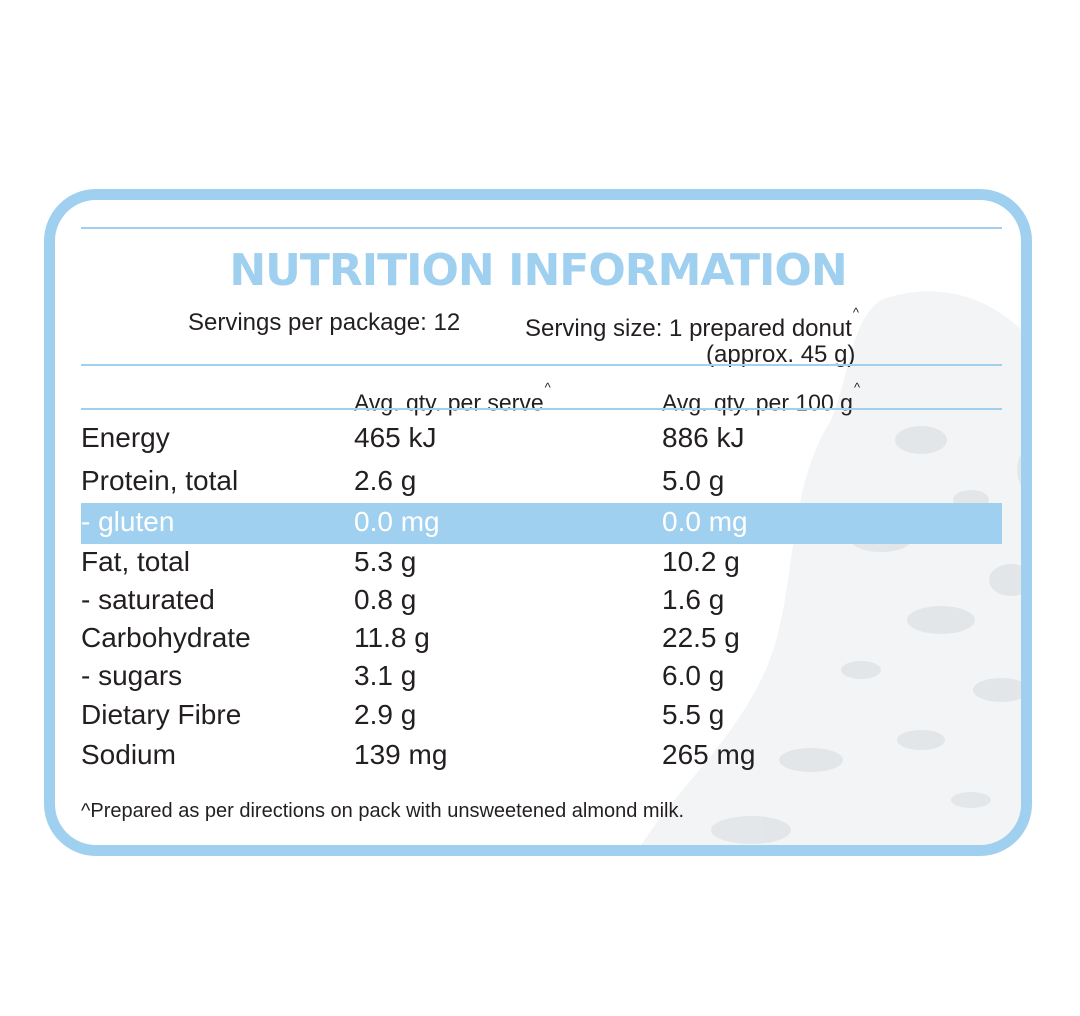 This screenshot has height=1016, width=1080. I want to click on nutrient-row-sugars: - sugars 3.1 g 6.0 g, so click(541, 676).